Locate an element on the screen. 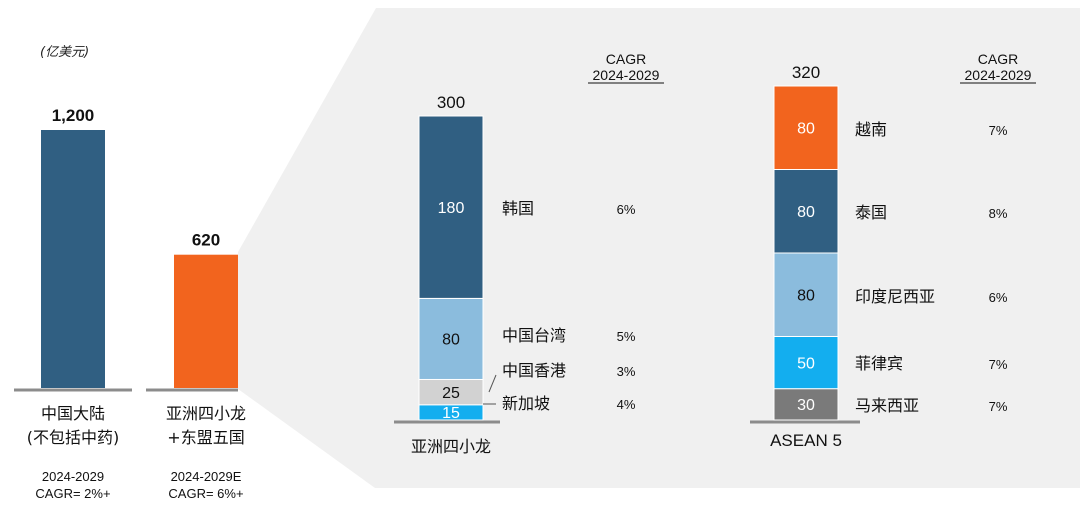 This screenshot has width=1080, height=515. segment-cagr-label: 5% is located at coordinates (626, 336).